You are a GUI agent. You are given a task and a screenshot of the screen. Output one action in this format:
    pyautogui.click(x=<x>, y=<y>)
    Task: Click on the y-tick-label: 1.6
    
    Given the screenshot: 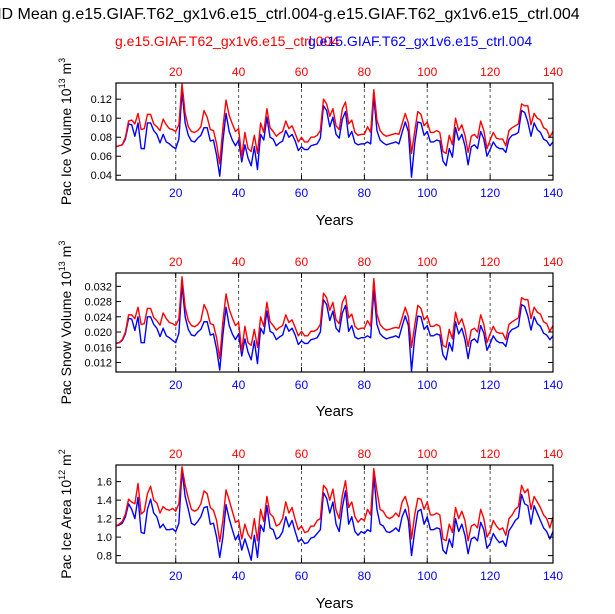 What is the action you would take?
    pyautogui.click(x=104, y=483)
    